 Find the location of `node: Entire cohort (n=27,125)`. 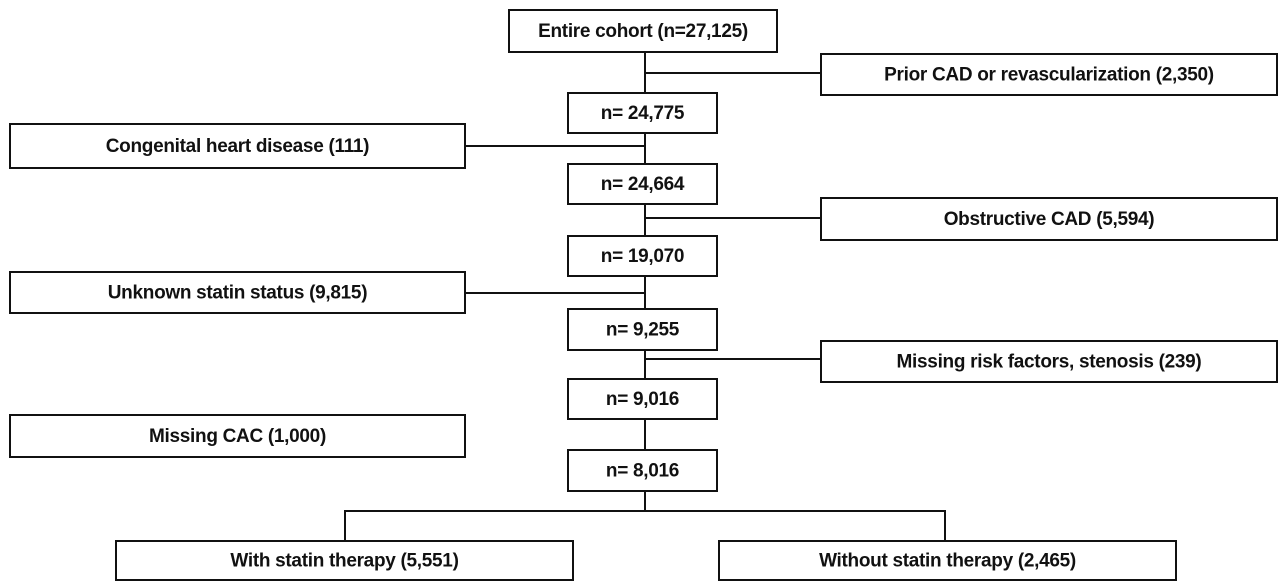

node: Entire cohort (n=27,125) is located at coordinates (643, 31).